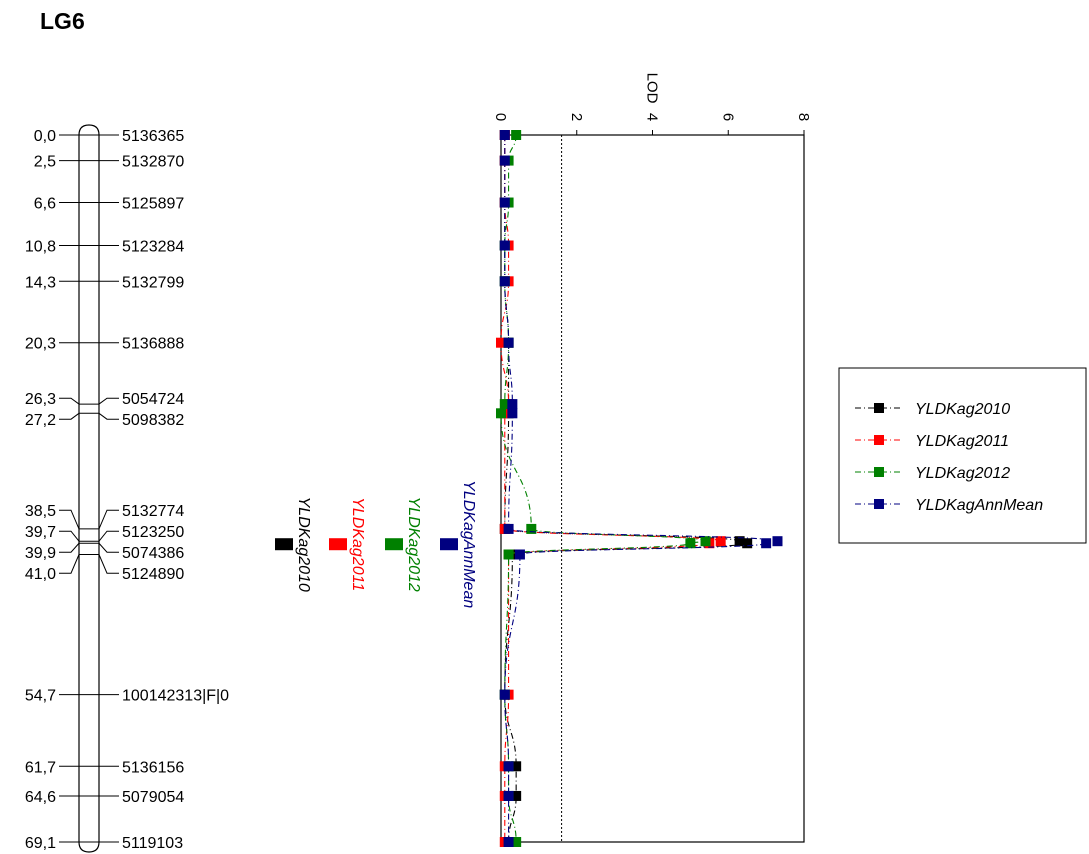 The image size is (1089, 854). I want to click on marker-name-label: 5074386, so click(153, 553).